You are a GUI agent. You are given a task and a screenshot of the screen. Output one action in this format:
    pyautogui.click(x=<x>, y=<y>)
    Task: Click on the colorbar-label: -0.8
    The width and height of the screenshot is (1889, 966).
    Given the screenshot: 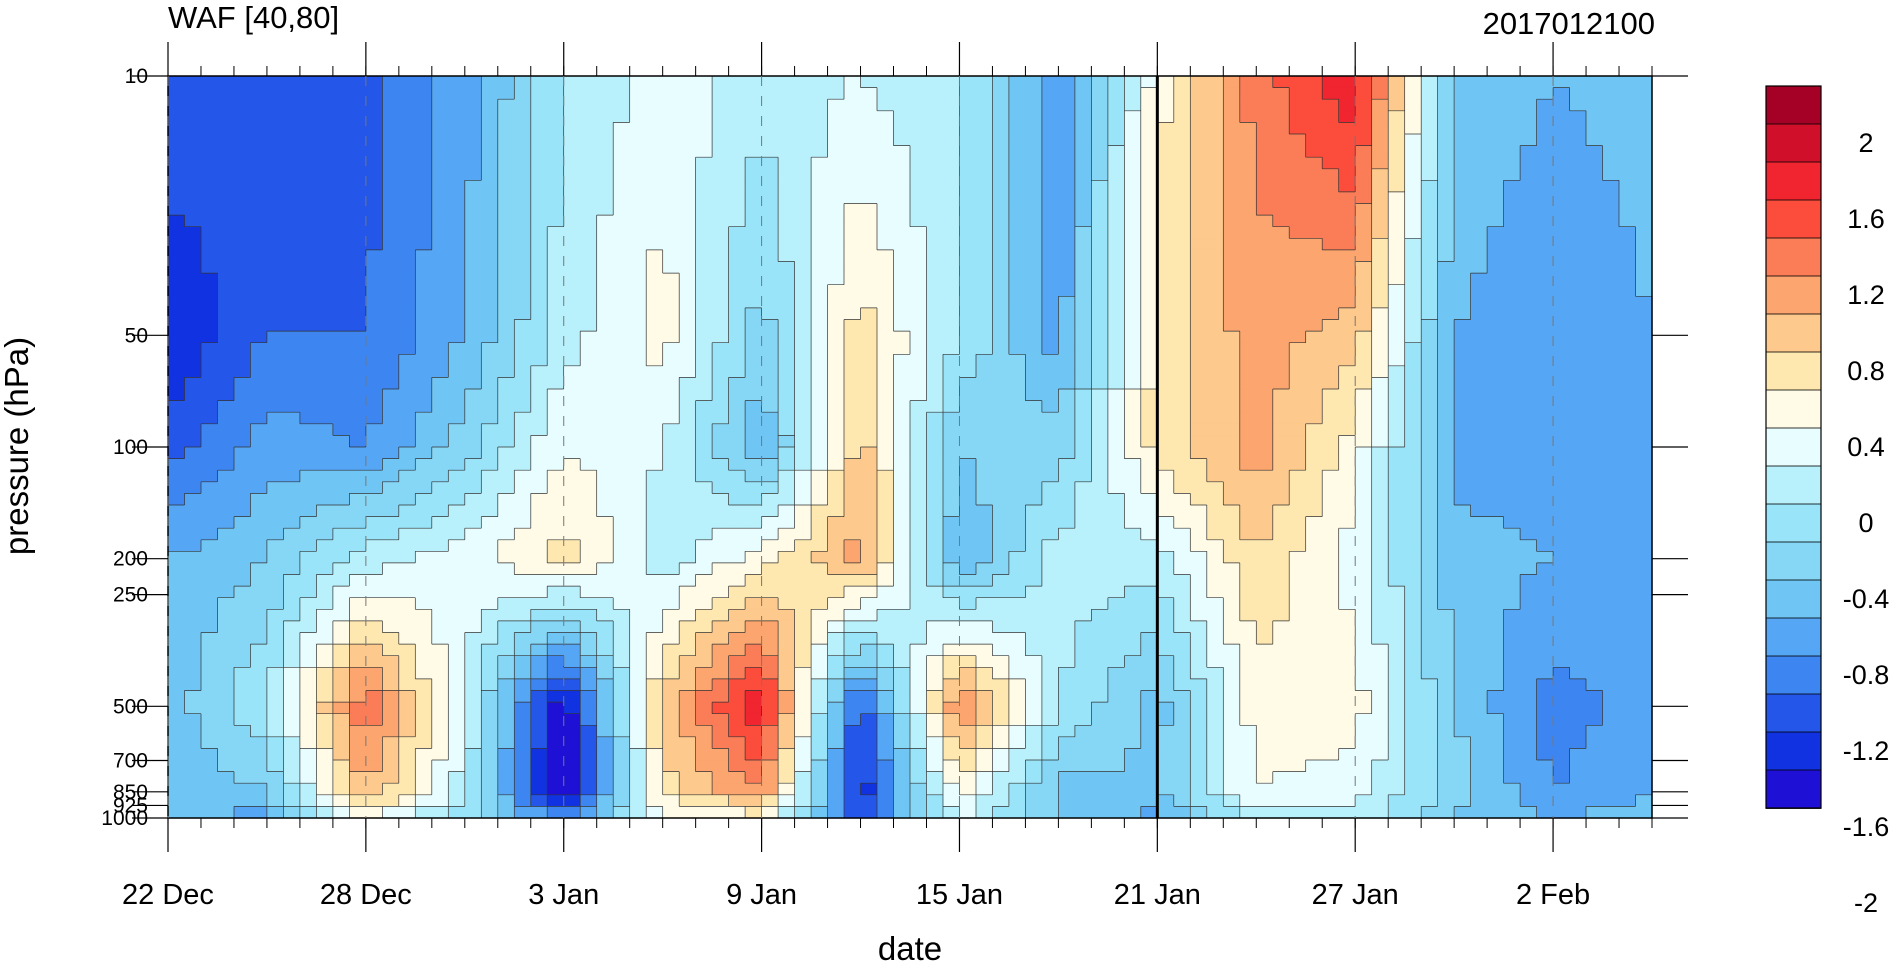 What is the action you would take?
    pyautogui.click(x=1866, y=675)
    